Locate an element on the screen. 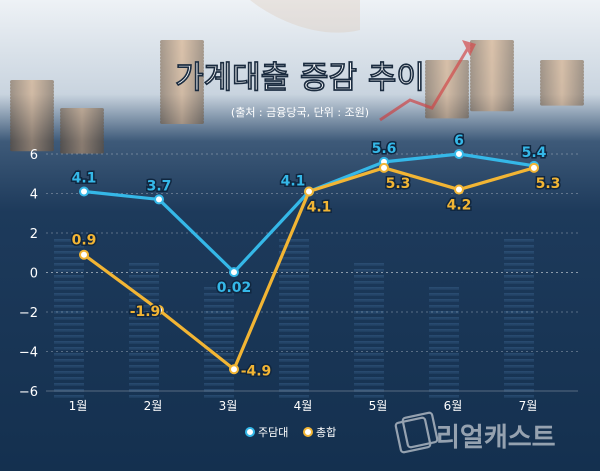 The image size is (600, 471). data-label: 6 is located at coordinates (459, 141).